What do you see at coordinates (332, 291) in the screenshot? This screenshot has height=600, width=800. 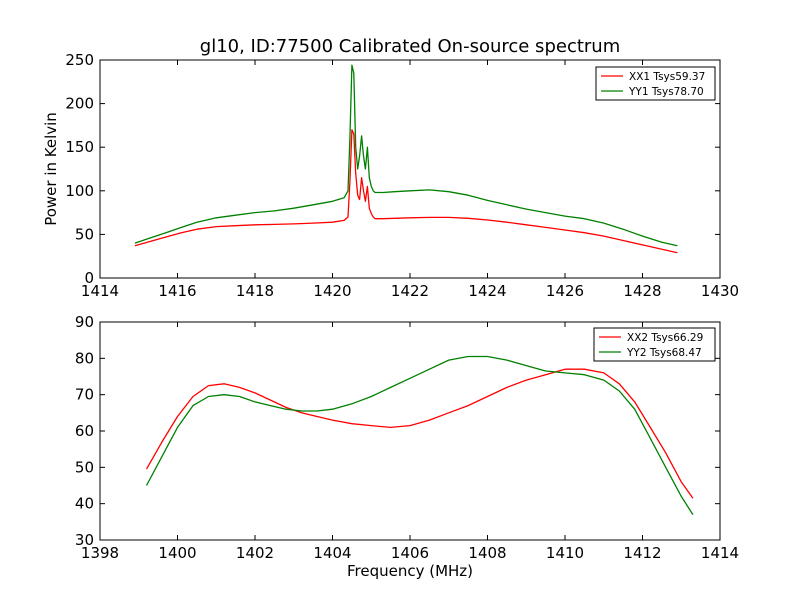 I see `x-tick-label: 1420` at bounding box center [332, 291].